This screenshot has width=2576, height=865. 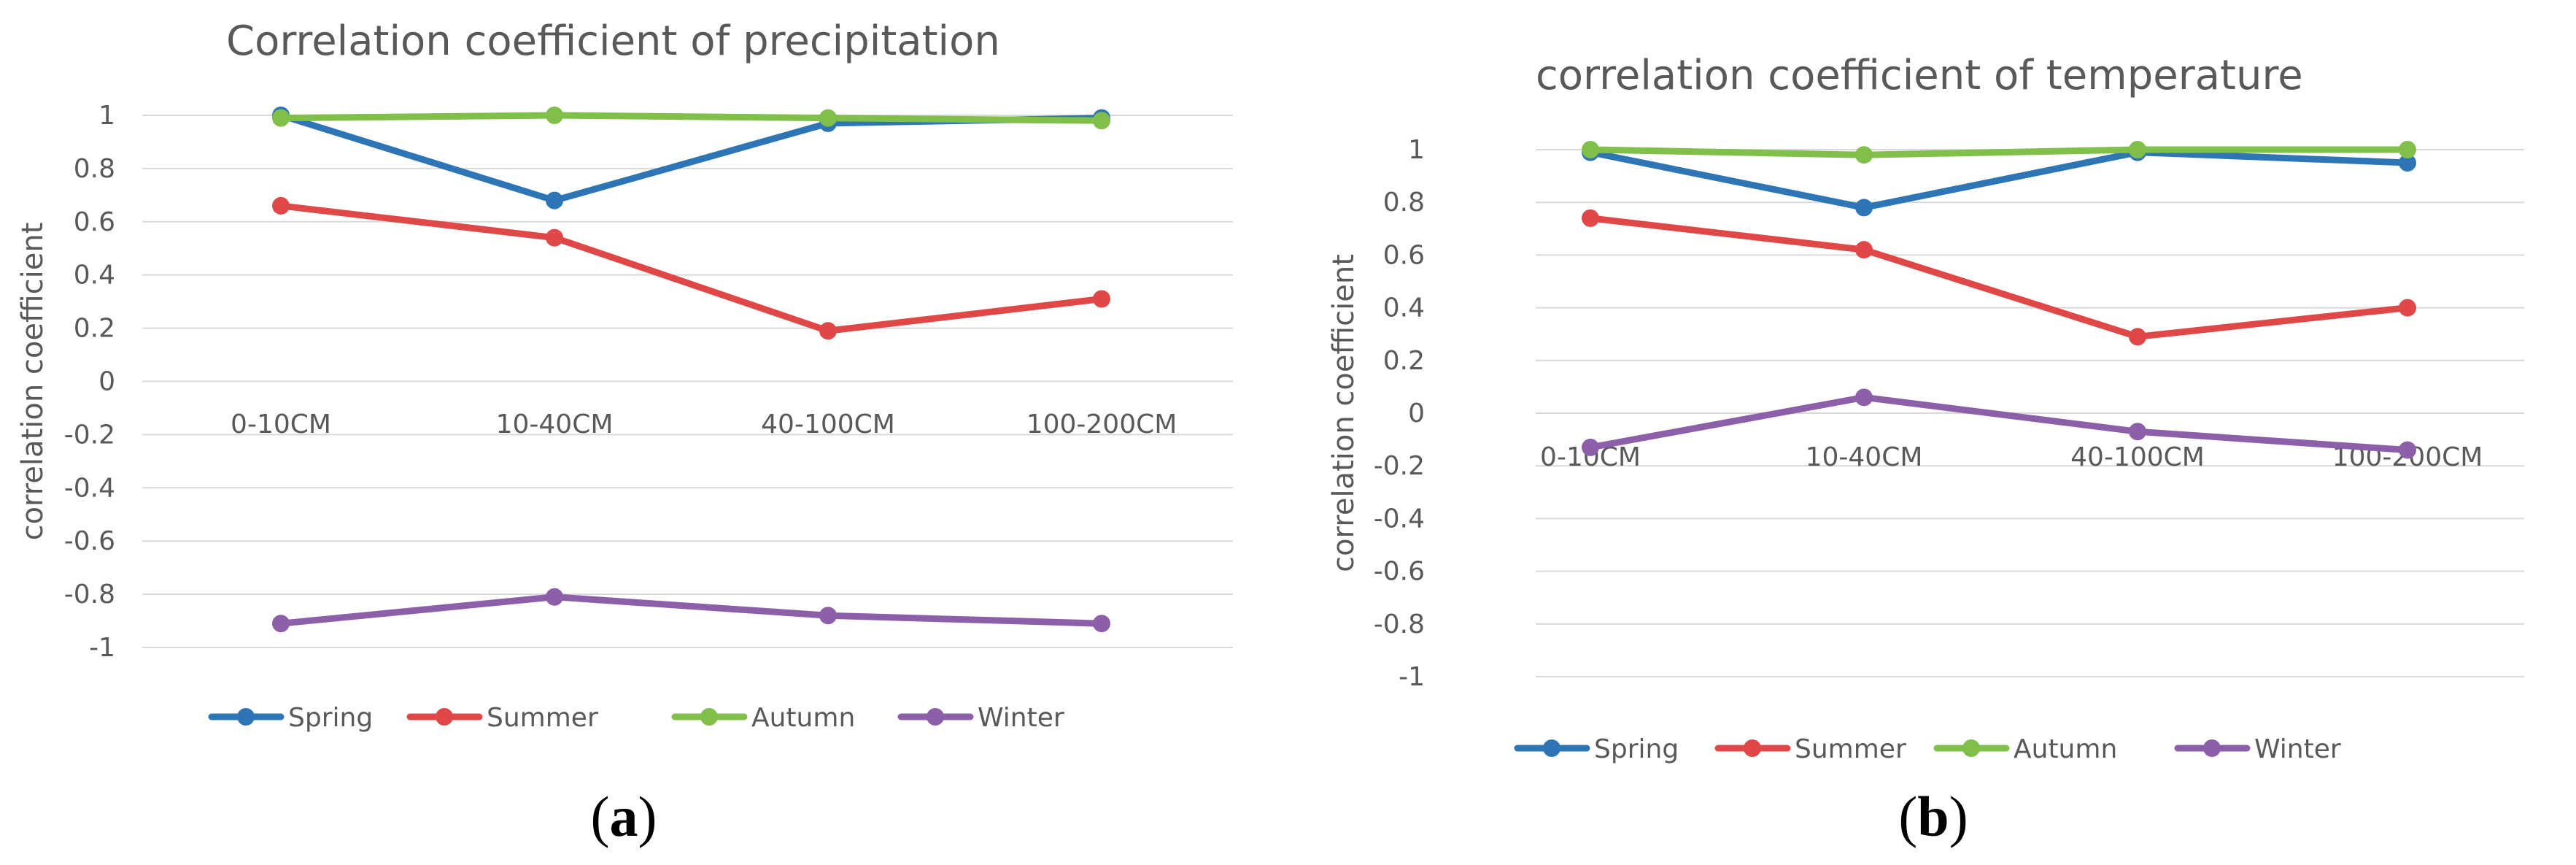 I want to click on panel-b-y-tick-label: -0.2, so click(x=1399, y=466).